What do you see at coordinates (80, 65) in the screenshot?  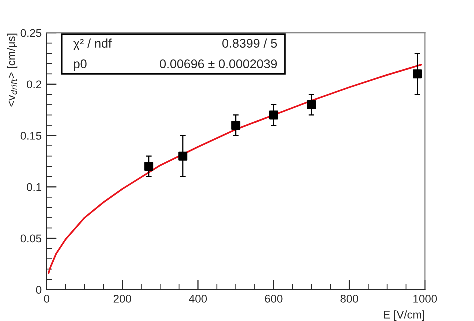 I see `annotation: p0` at bounding box center [80, 65].